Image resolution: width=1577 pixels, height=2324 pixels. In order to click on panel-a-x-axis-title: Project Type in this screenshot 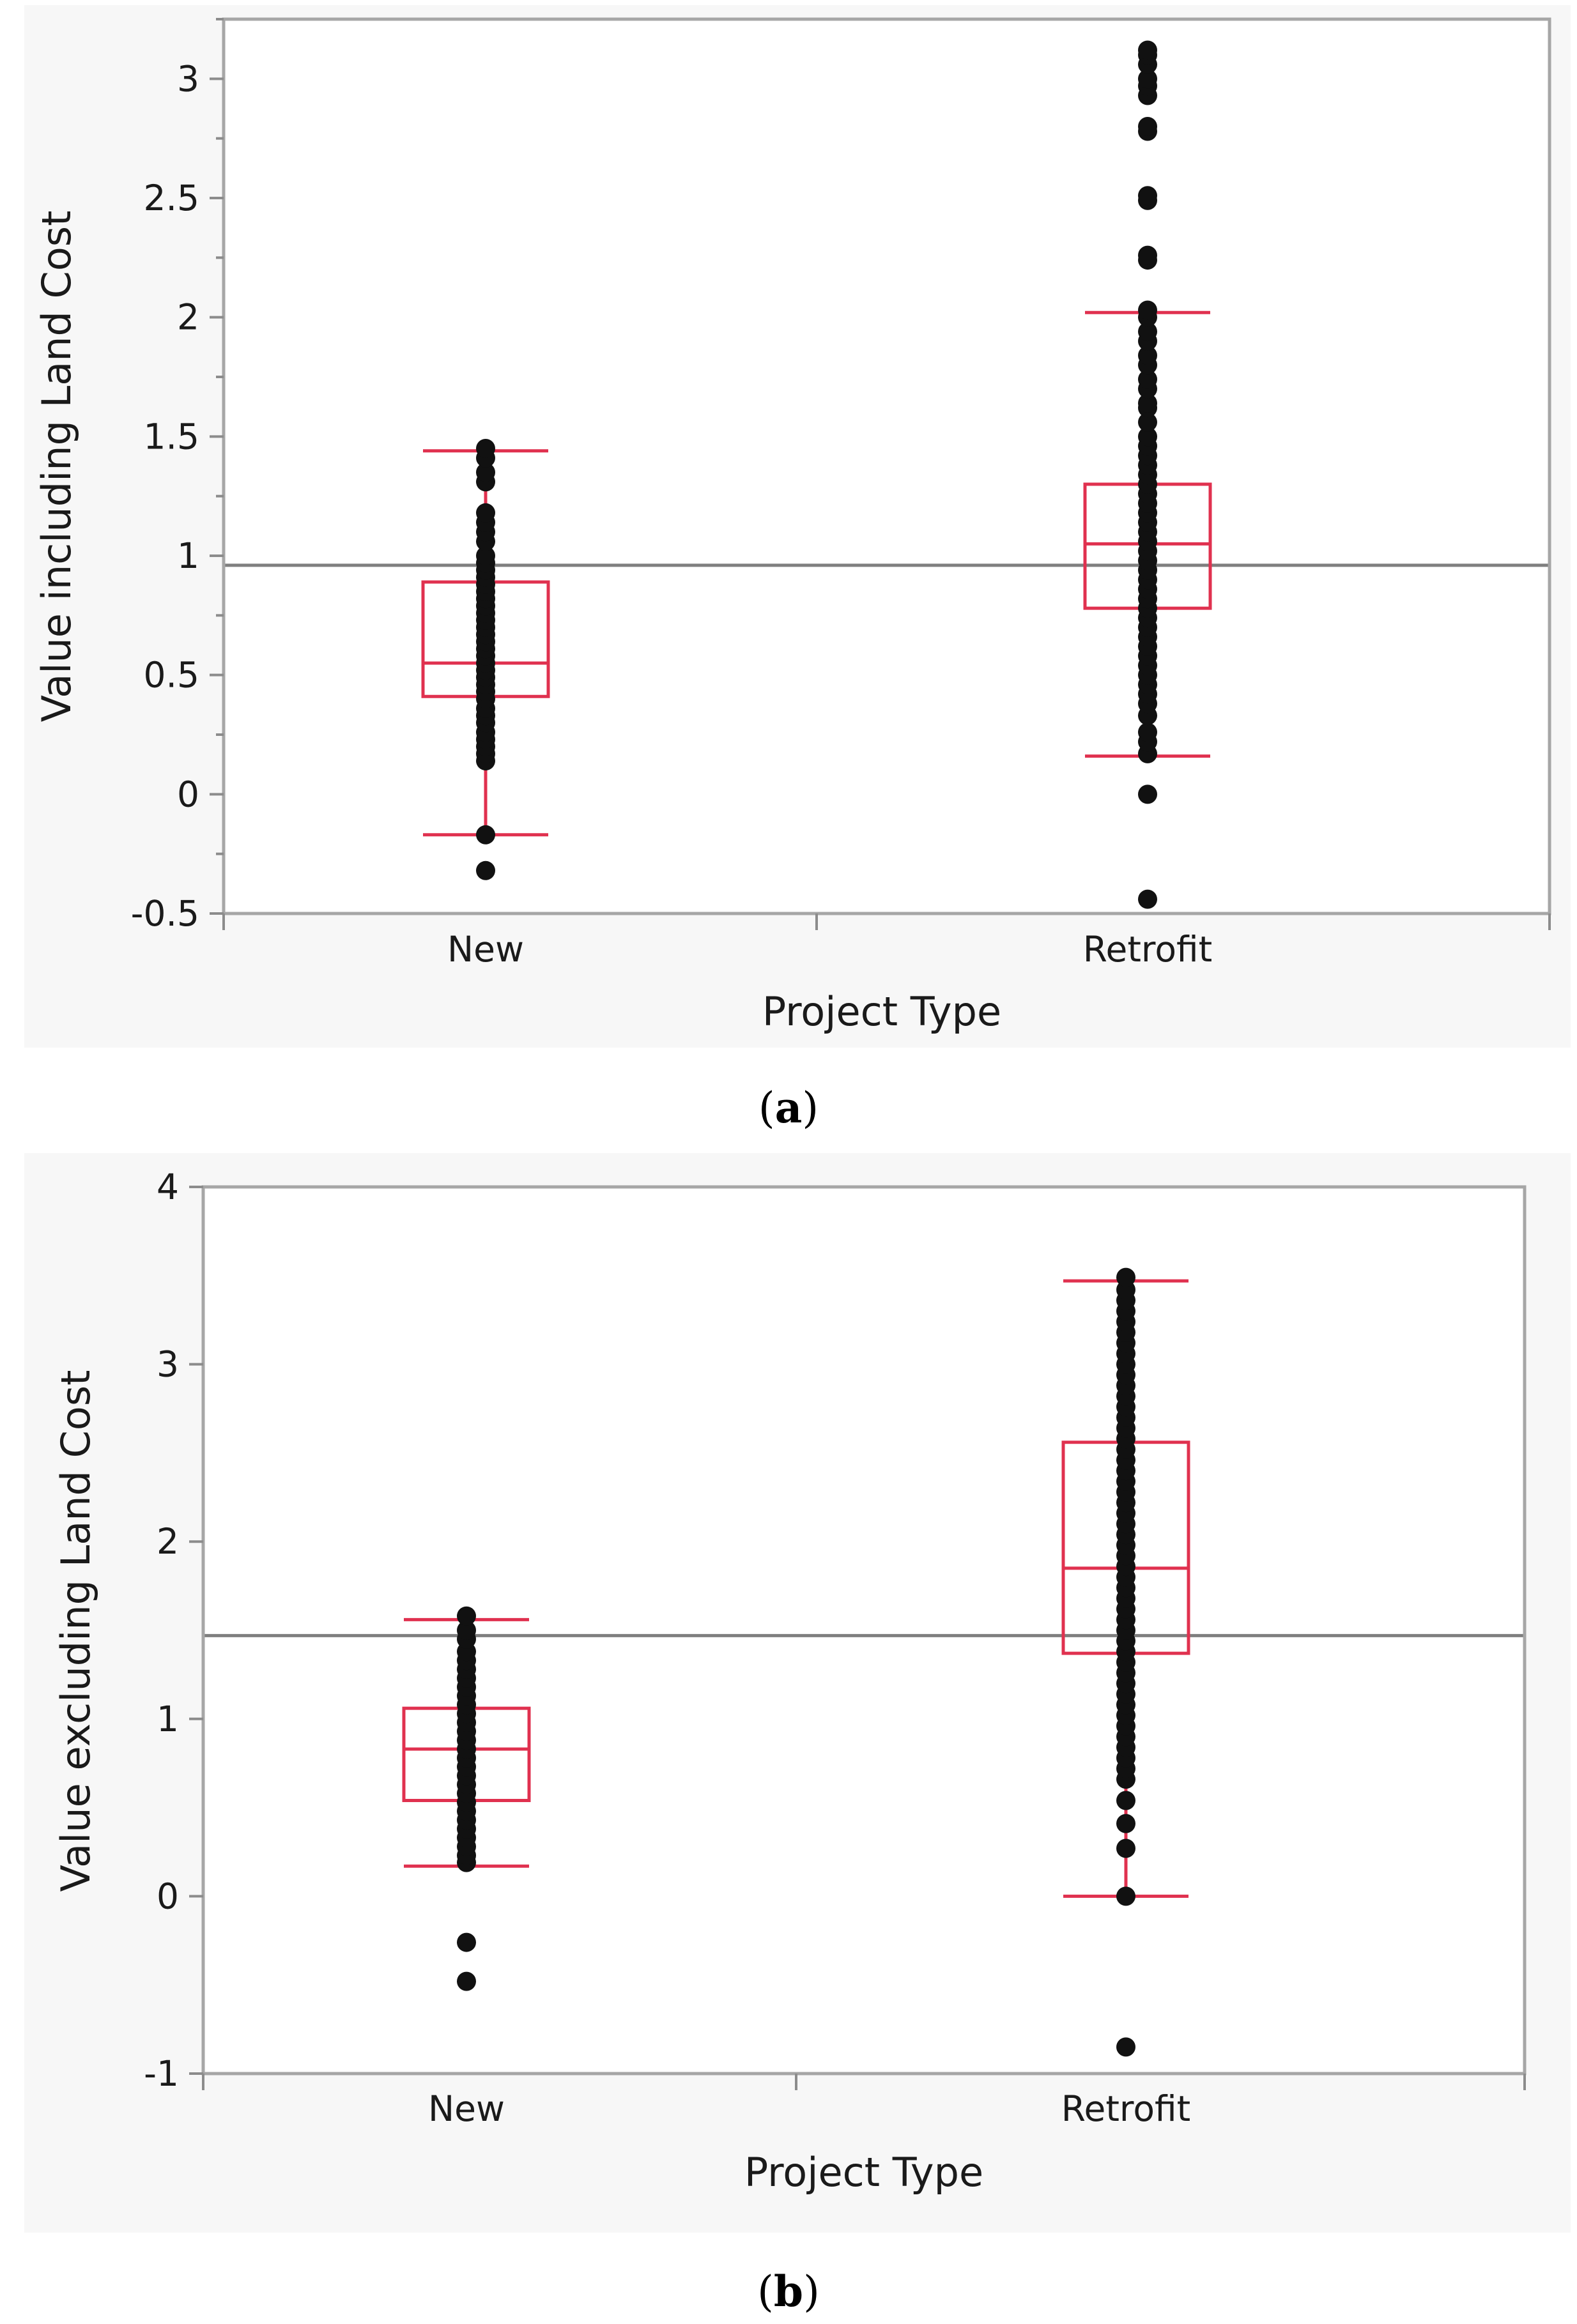, I will do `click(881, 1011)`.